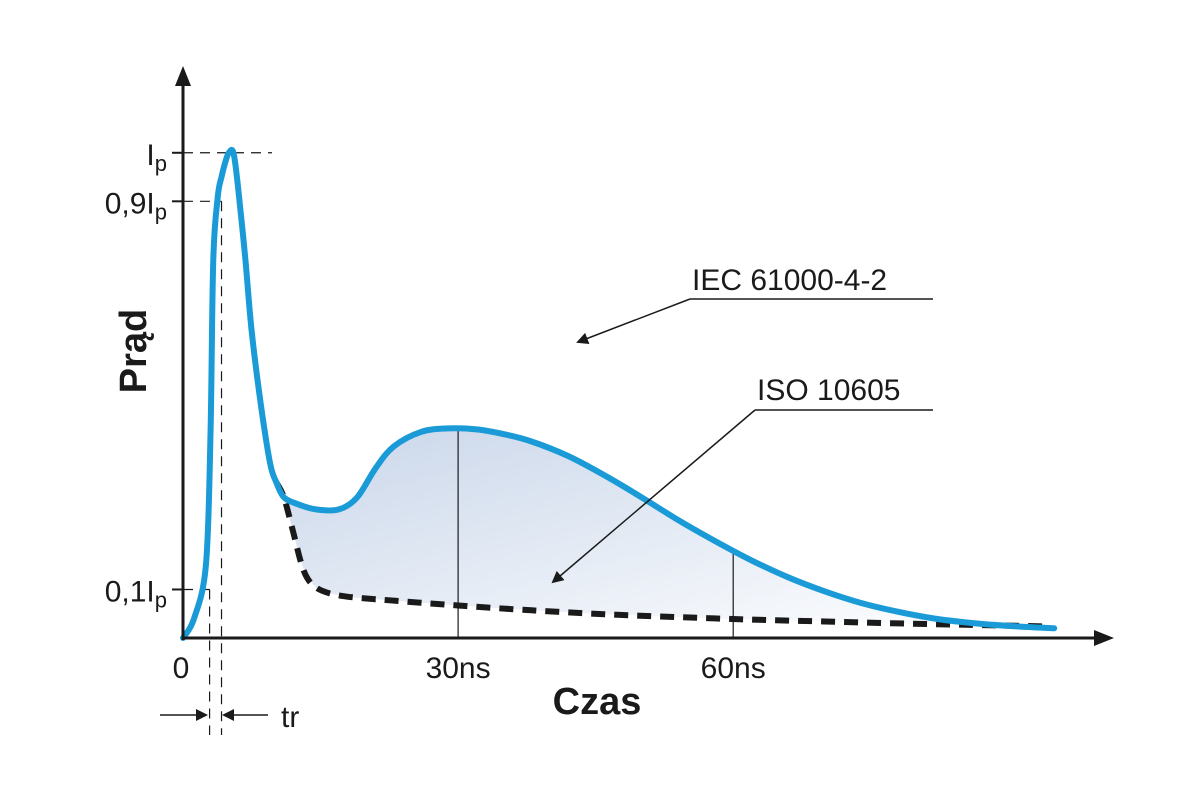 The image size is (1200, 800). I want to click on x-axis-arrow-icon, so click(1104, 638).